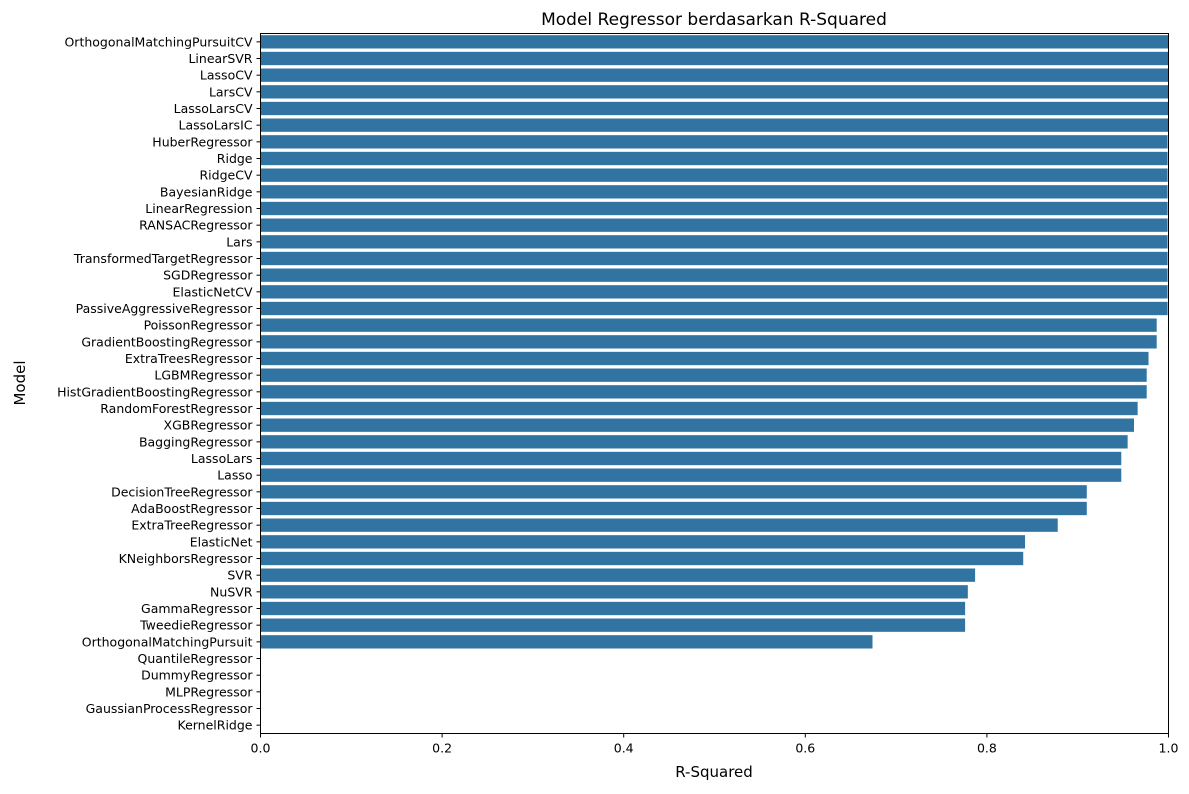 Image resolution: width=1189 pixels, height=794 pixels. I want to click on y-tick-label: Lars, so click(239, 241).